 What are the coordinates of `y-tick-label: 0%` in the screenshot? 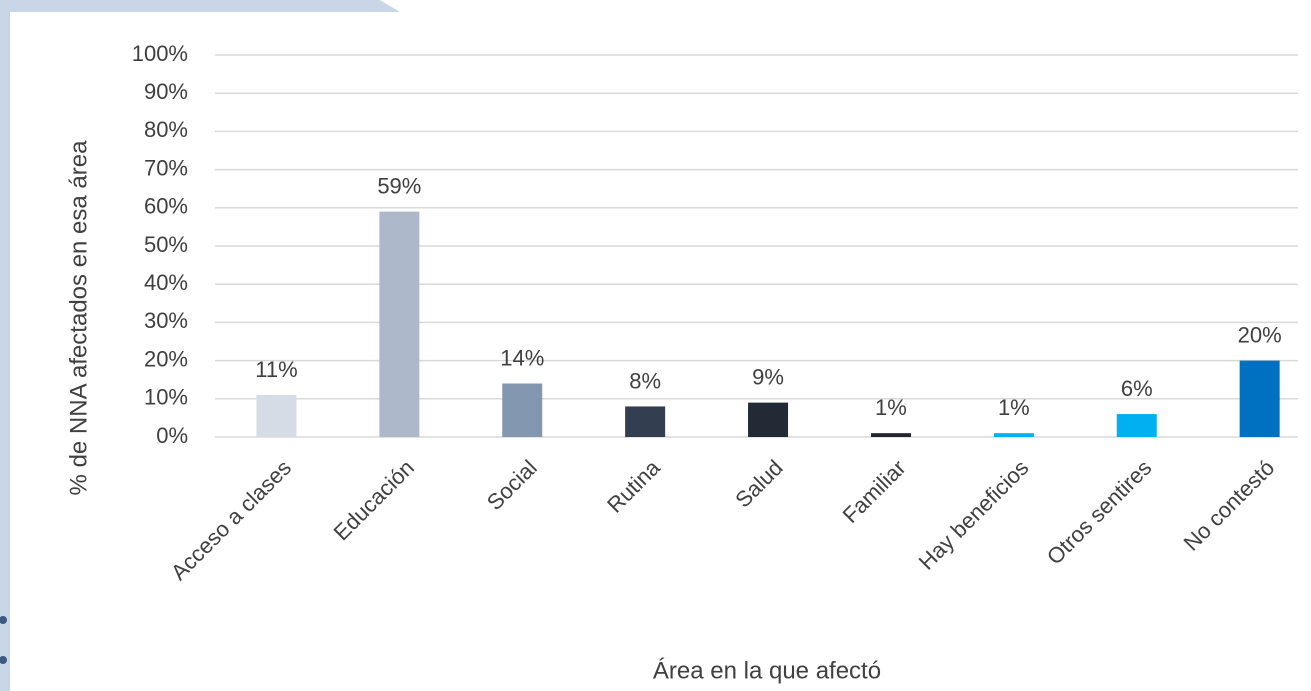 It's located at (172, 435).